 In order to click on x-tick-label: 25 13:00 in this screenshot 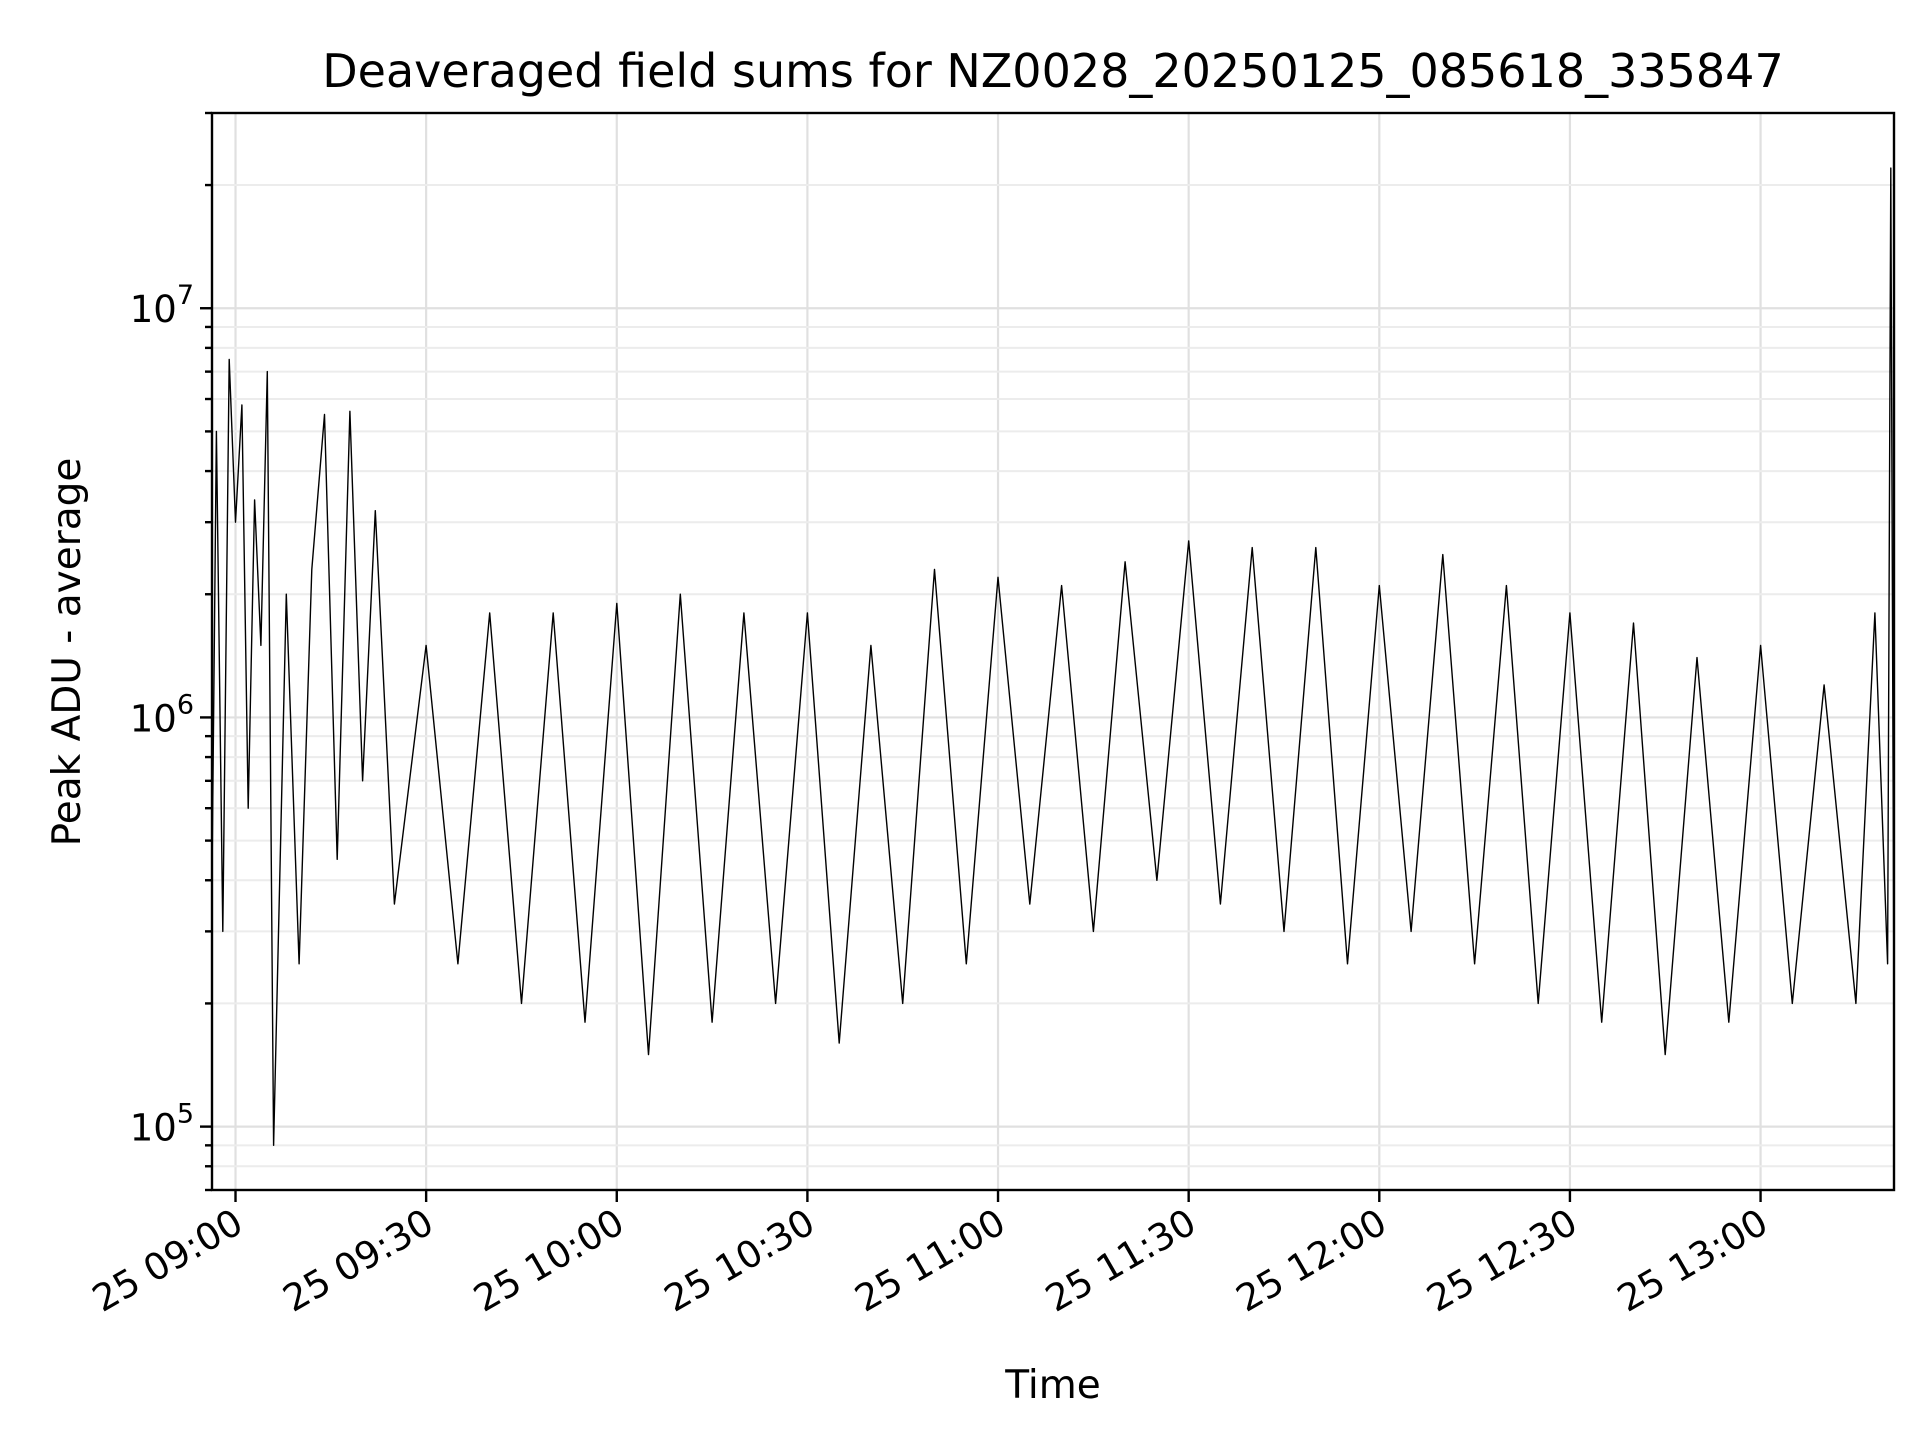, I will do `click(1692, 1261)`.